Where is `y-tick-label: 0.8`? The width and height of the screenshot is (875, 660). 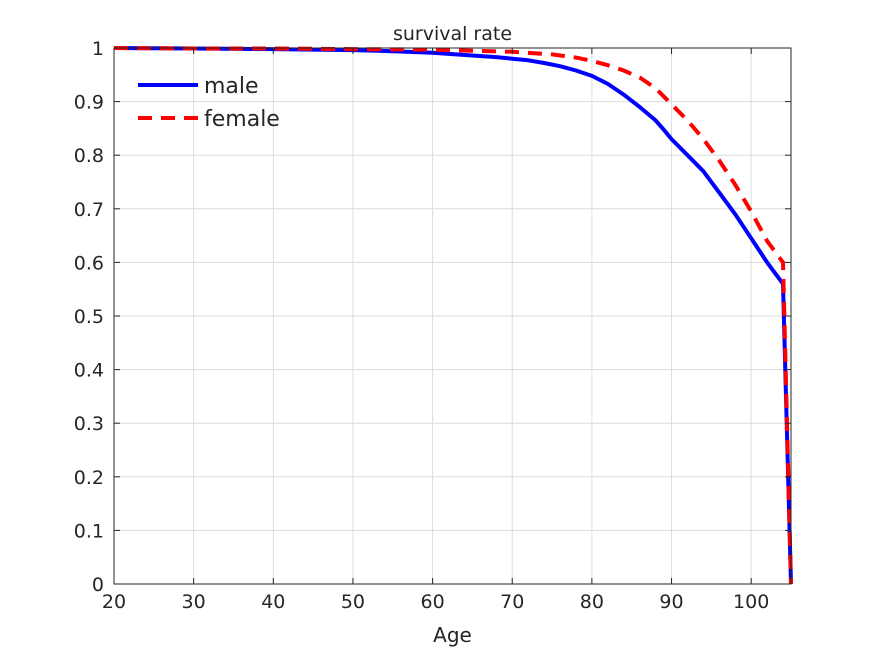 y-tick-label: 0.8 is located at coordinates (89, 156).